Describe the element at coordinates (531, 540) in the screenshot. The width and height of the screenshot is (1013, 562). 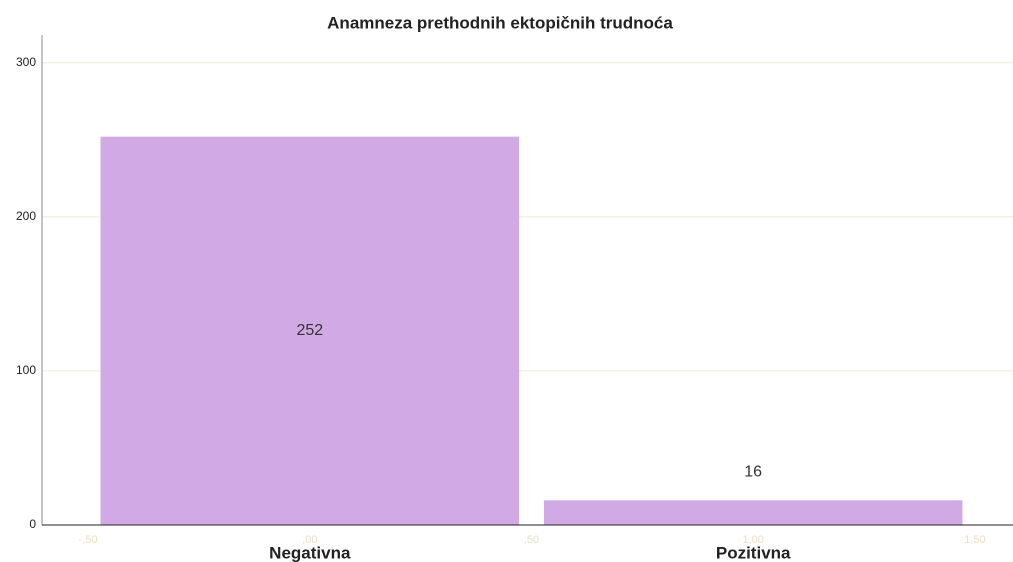
I see `x-tick-label: ,50` at that location.